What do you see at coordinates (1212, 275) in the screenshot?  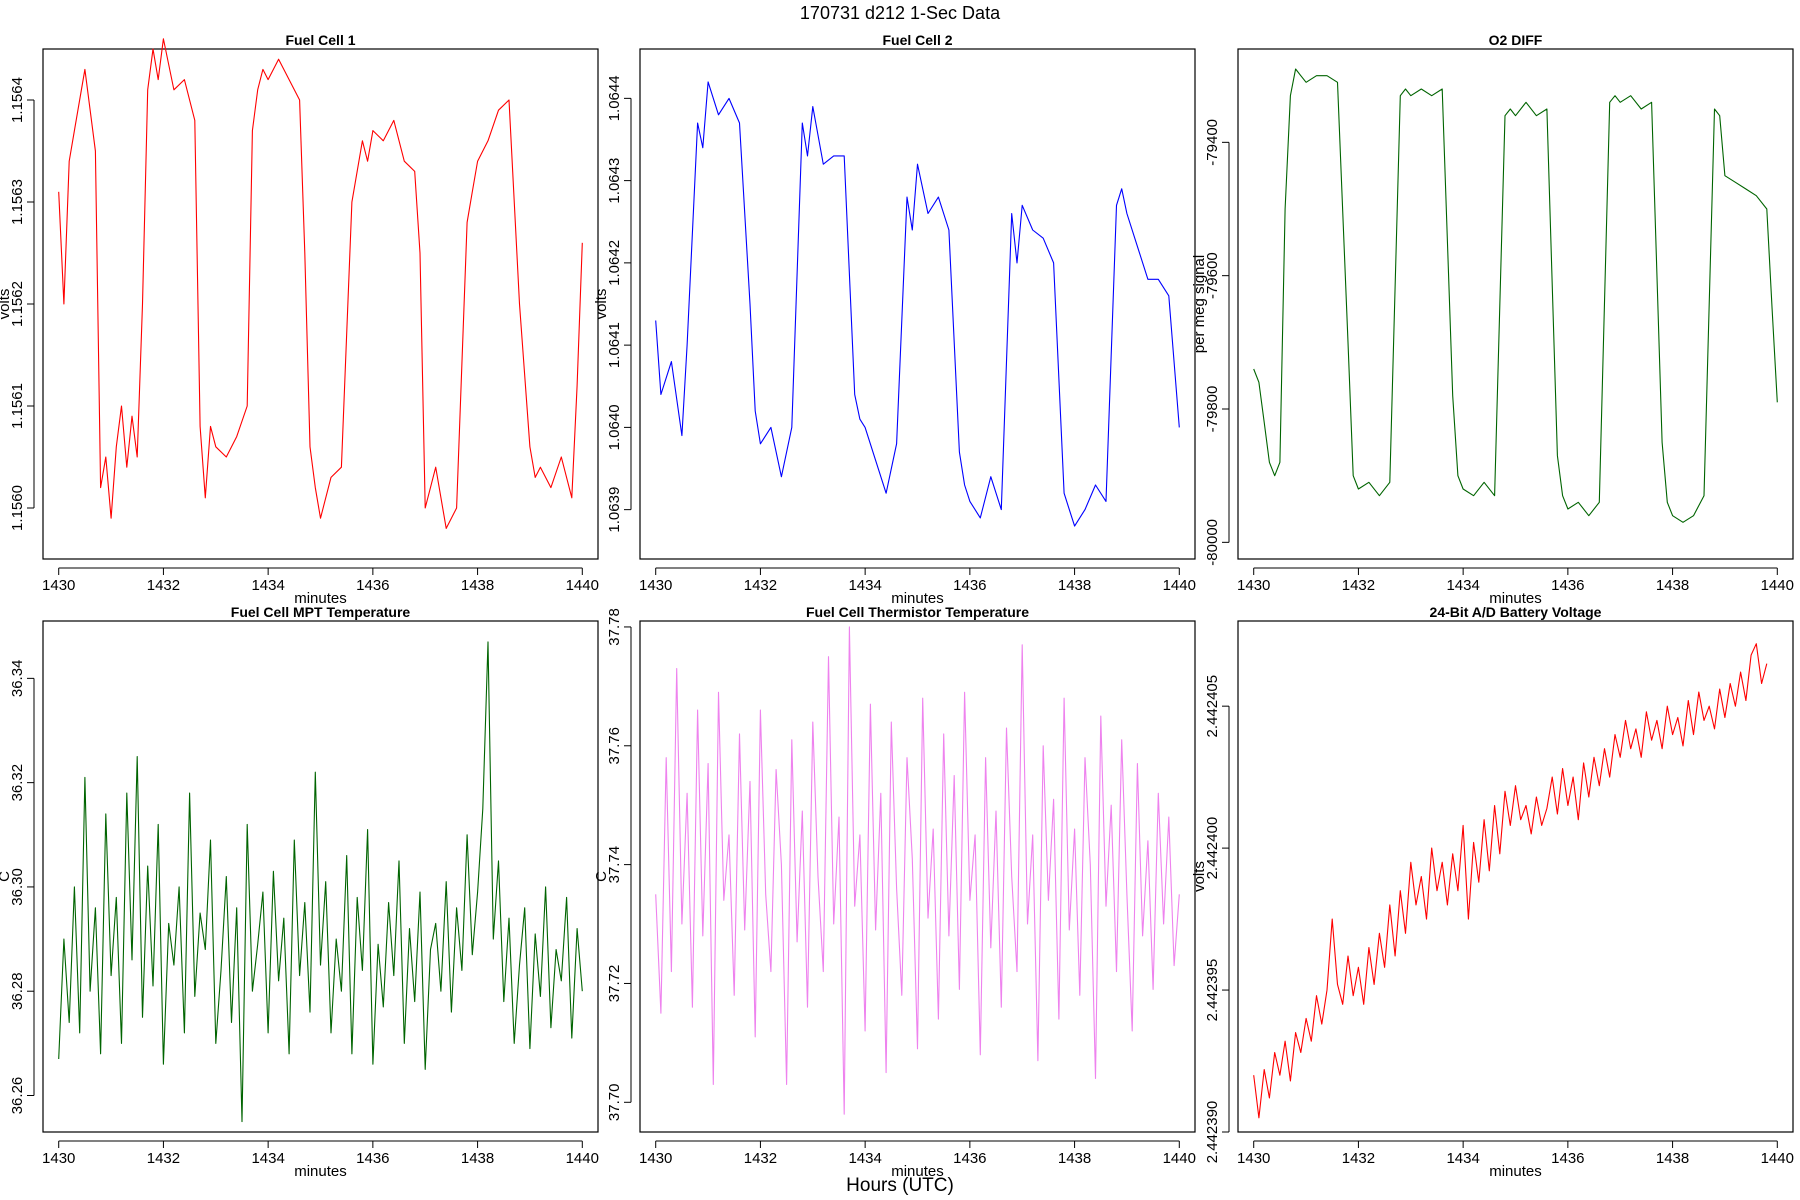 I see `y-tick-label: -79600` at bounding box center [1212, 275].